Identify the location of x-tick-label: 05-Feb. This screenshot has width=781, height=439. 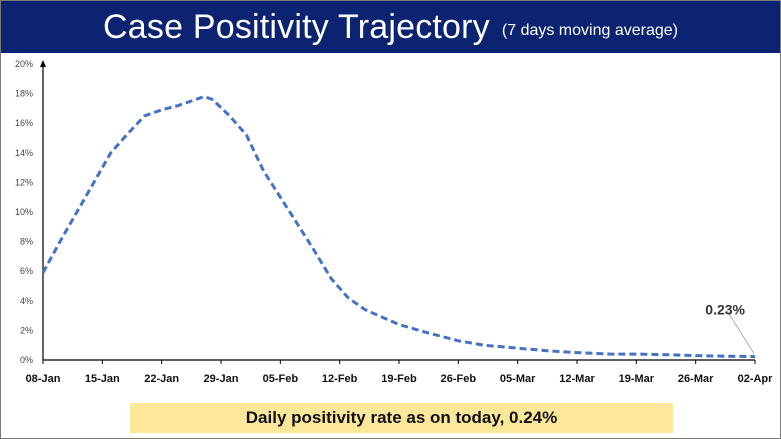
(281, 379).